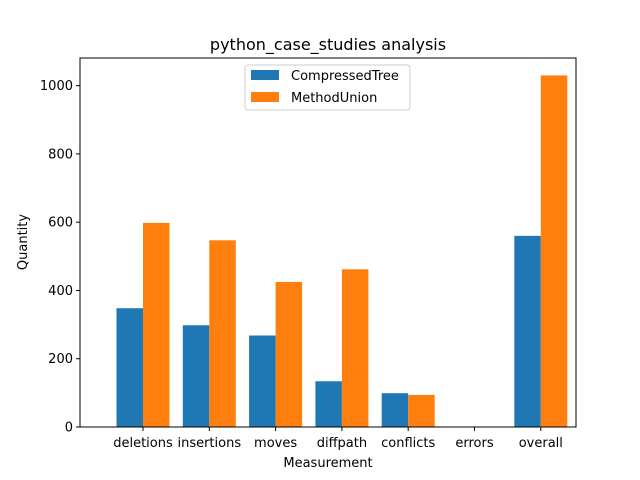  I want to click on x-axis-title: Measurement, so click(327, 463).